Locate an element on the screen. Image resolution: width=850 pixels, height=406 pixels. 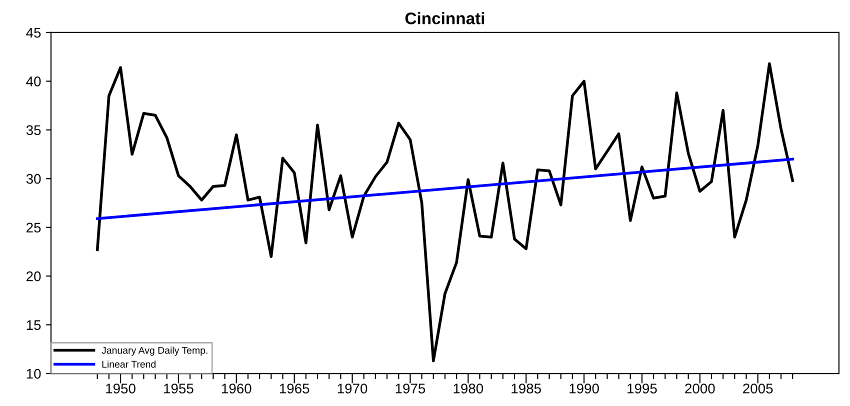
x-tick-label: 2005 is located at coordinates (758, 389).